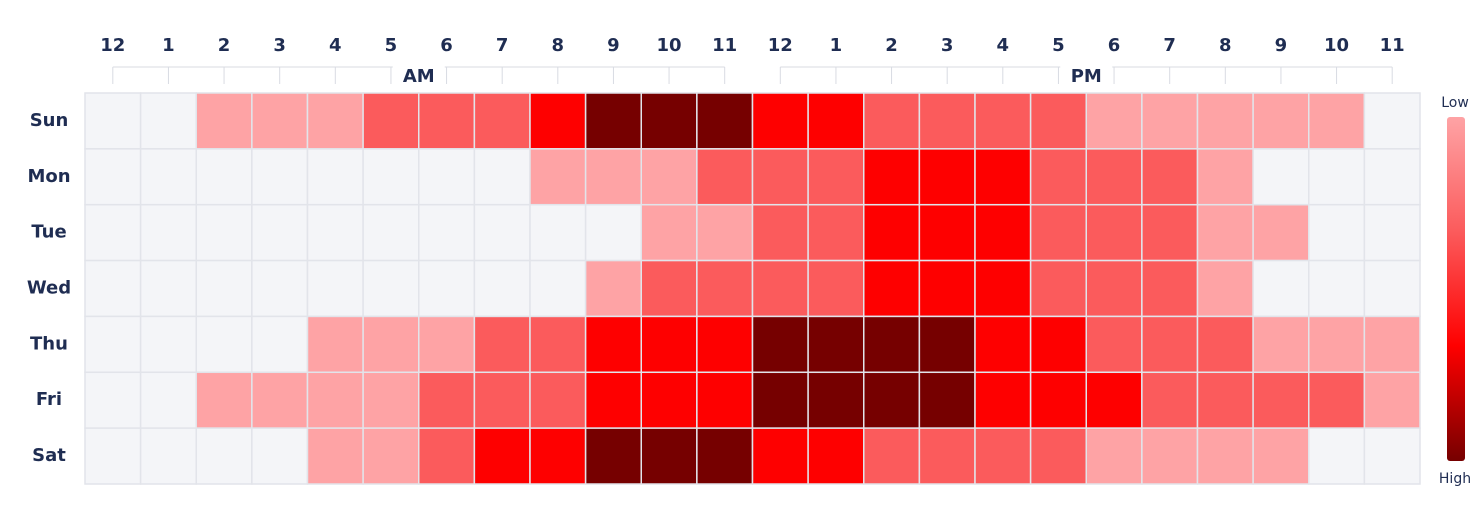  What do you see at coordinates (49, 399) in the screenshot?
I see `y-tick-label: Fri` at bounding box center [49, 399].